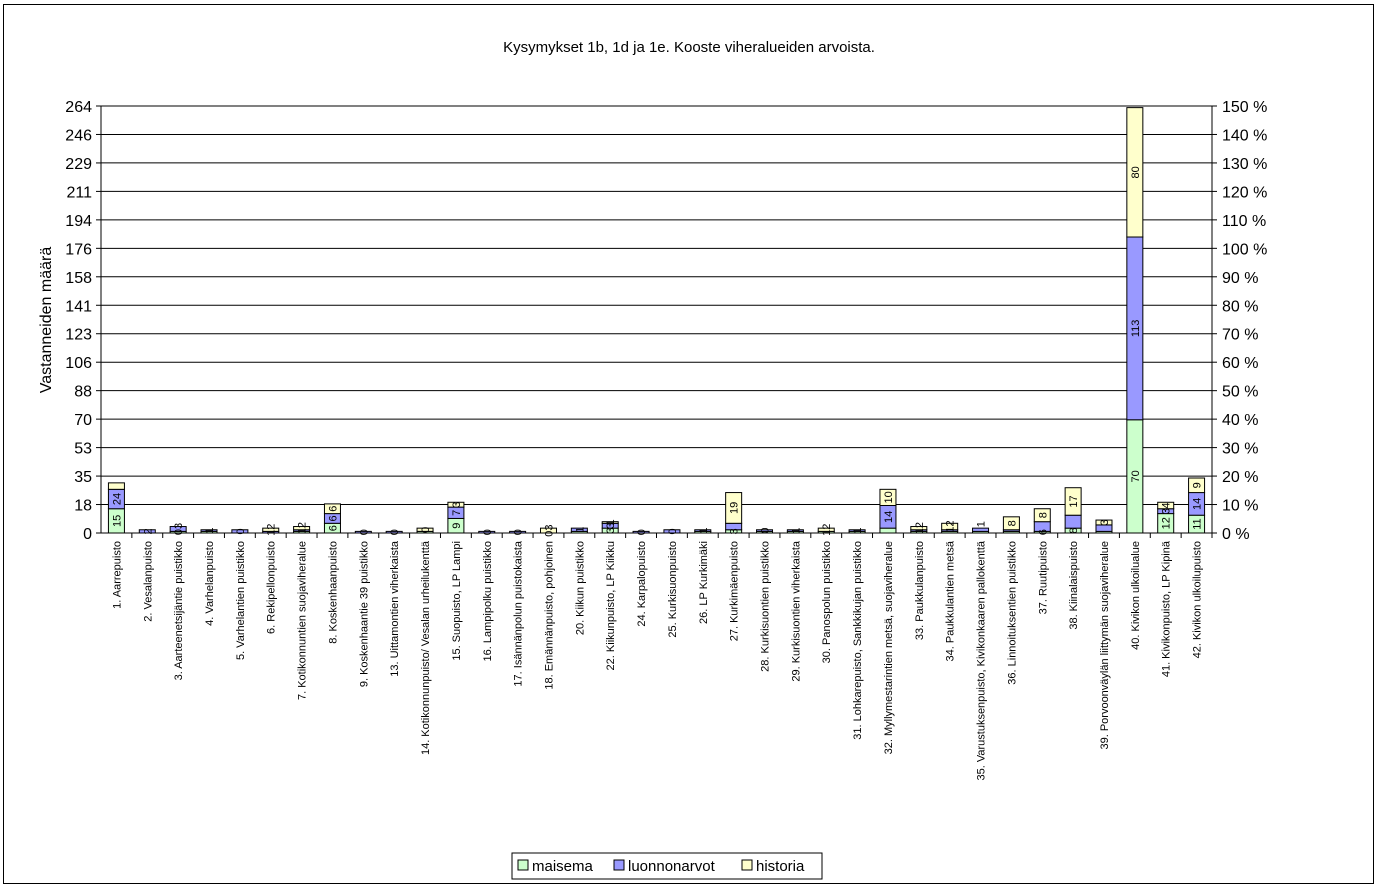  Describe the element at coordinates (1244, 164) in the screenshot. I see `y2-tick-label: 130 %` at that location.